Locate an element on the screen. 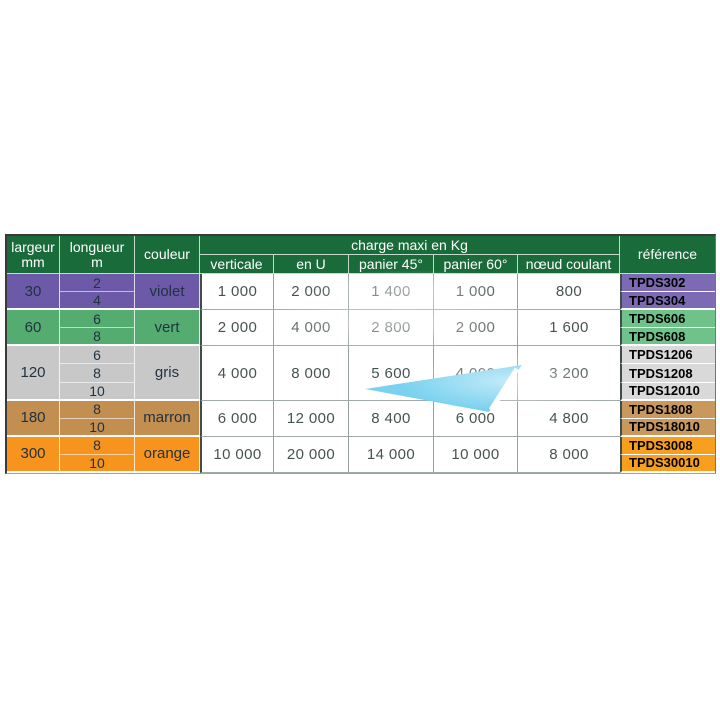 This screenshot has height=720, width=720. header-charge-group: charge maxi en Kg is located at coordinates (410, 245).